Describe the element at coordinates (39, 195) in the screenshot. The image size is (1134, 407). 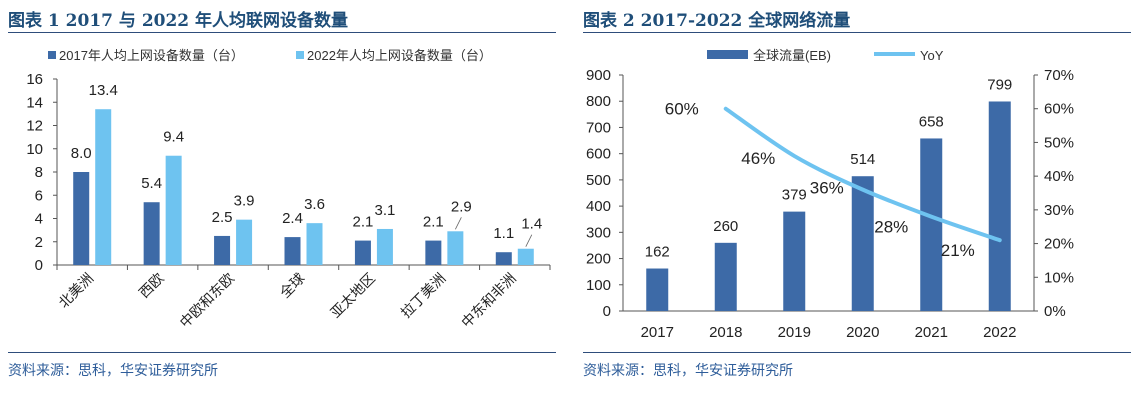
I see `y-tick-label: 6` at that location.